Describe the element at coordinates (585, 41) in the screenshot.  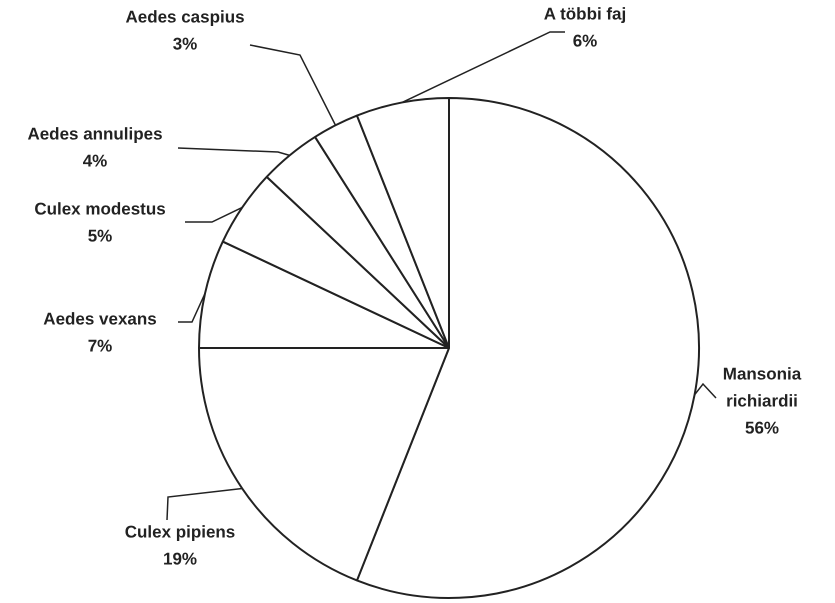
I see `data-label: 6%` at that location.